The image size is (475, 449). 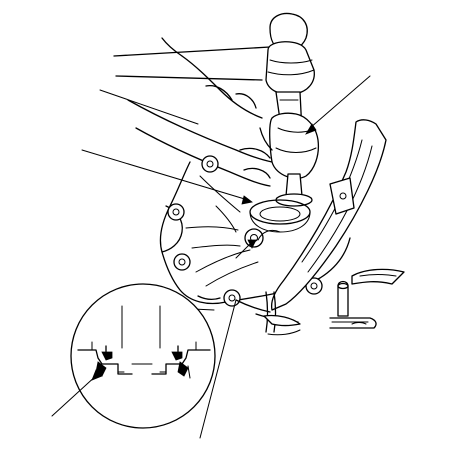 What do you see at coordinates (328, 215) in the screenshot?
I see `housing-flange` at bounding box center [328, 215].